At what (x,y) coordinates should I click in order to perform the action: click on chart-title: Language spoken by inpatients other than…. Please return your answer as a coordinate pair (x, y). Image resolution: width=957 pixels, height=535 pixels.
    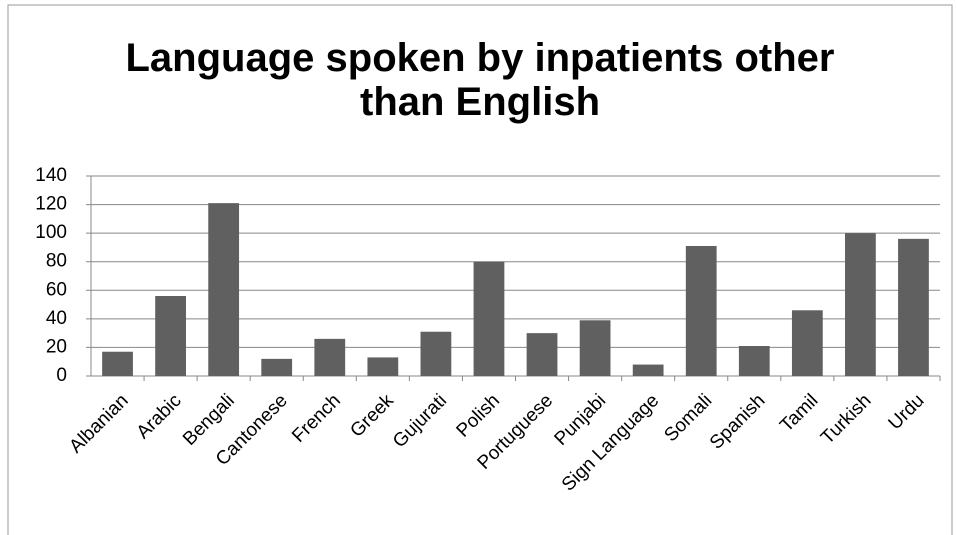
    Looking at the image, I should click on (480, 80).